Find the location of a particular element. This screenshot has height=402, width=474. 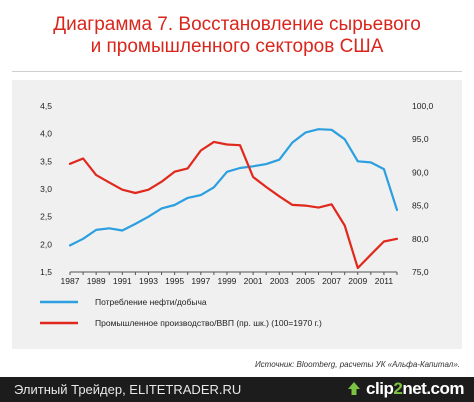

y-left-tick-label: 3,5 is located at coordinates (46, 161).